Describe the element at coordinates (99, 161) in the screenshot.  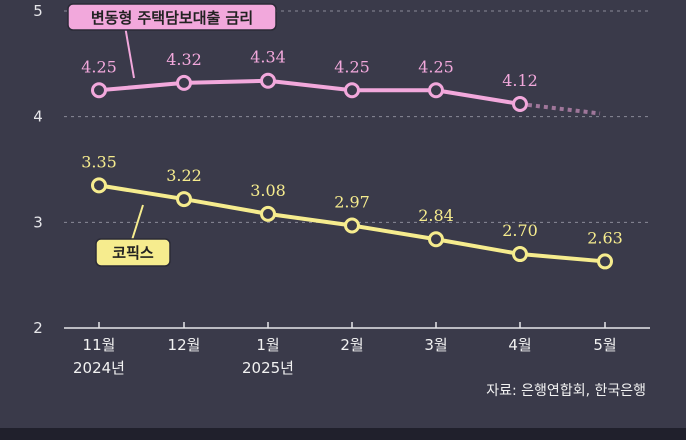
I see `data-label-1-0: 3.35` at that location.